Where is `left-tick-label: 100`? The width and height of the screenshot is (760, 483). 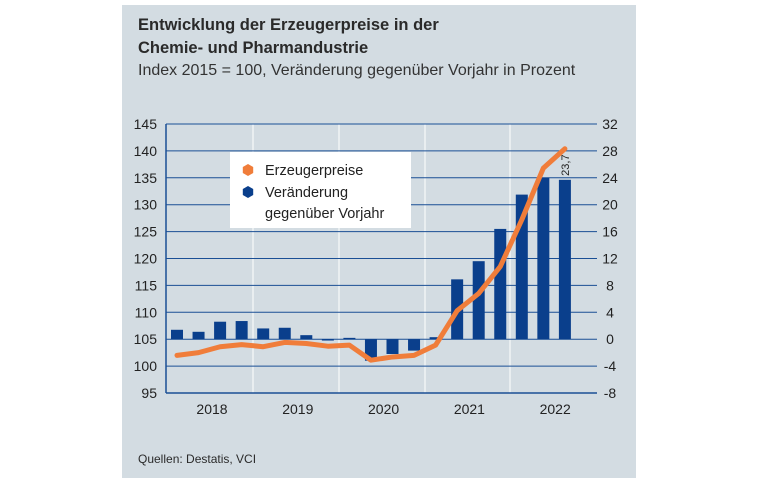
left-tick-label: 100 is located at coordinates (146, 366).